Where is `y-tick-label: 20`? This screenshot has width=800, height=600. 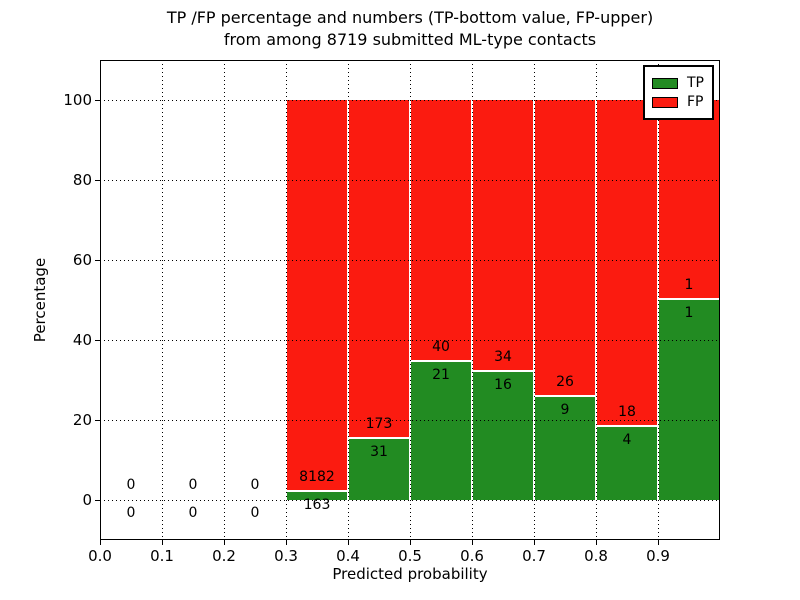
y-tick-label: 20 is located at coordinates (82, 420).